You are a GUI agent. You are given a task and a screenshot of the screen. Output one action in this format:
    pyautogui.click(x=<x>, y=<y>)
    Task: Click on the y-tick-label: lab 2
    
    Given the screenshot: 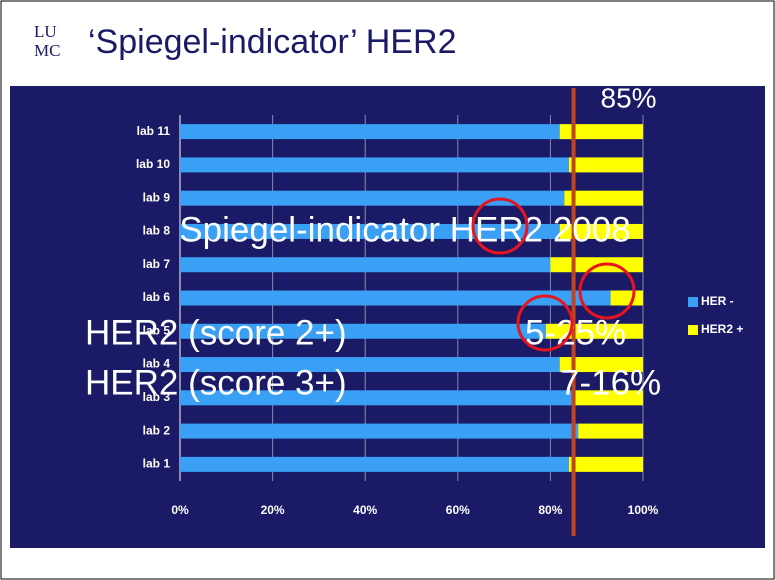 What is the action you would take?
    pyautogui.click(x=157, y=430)
    